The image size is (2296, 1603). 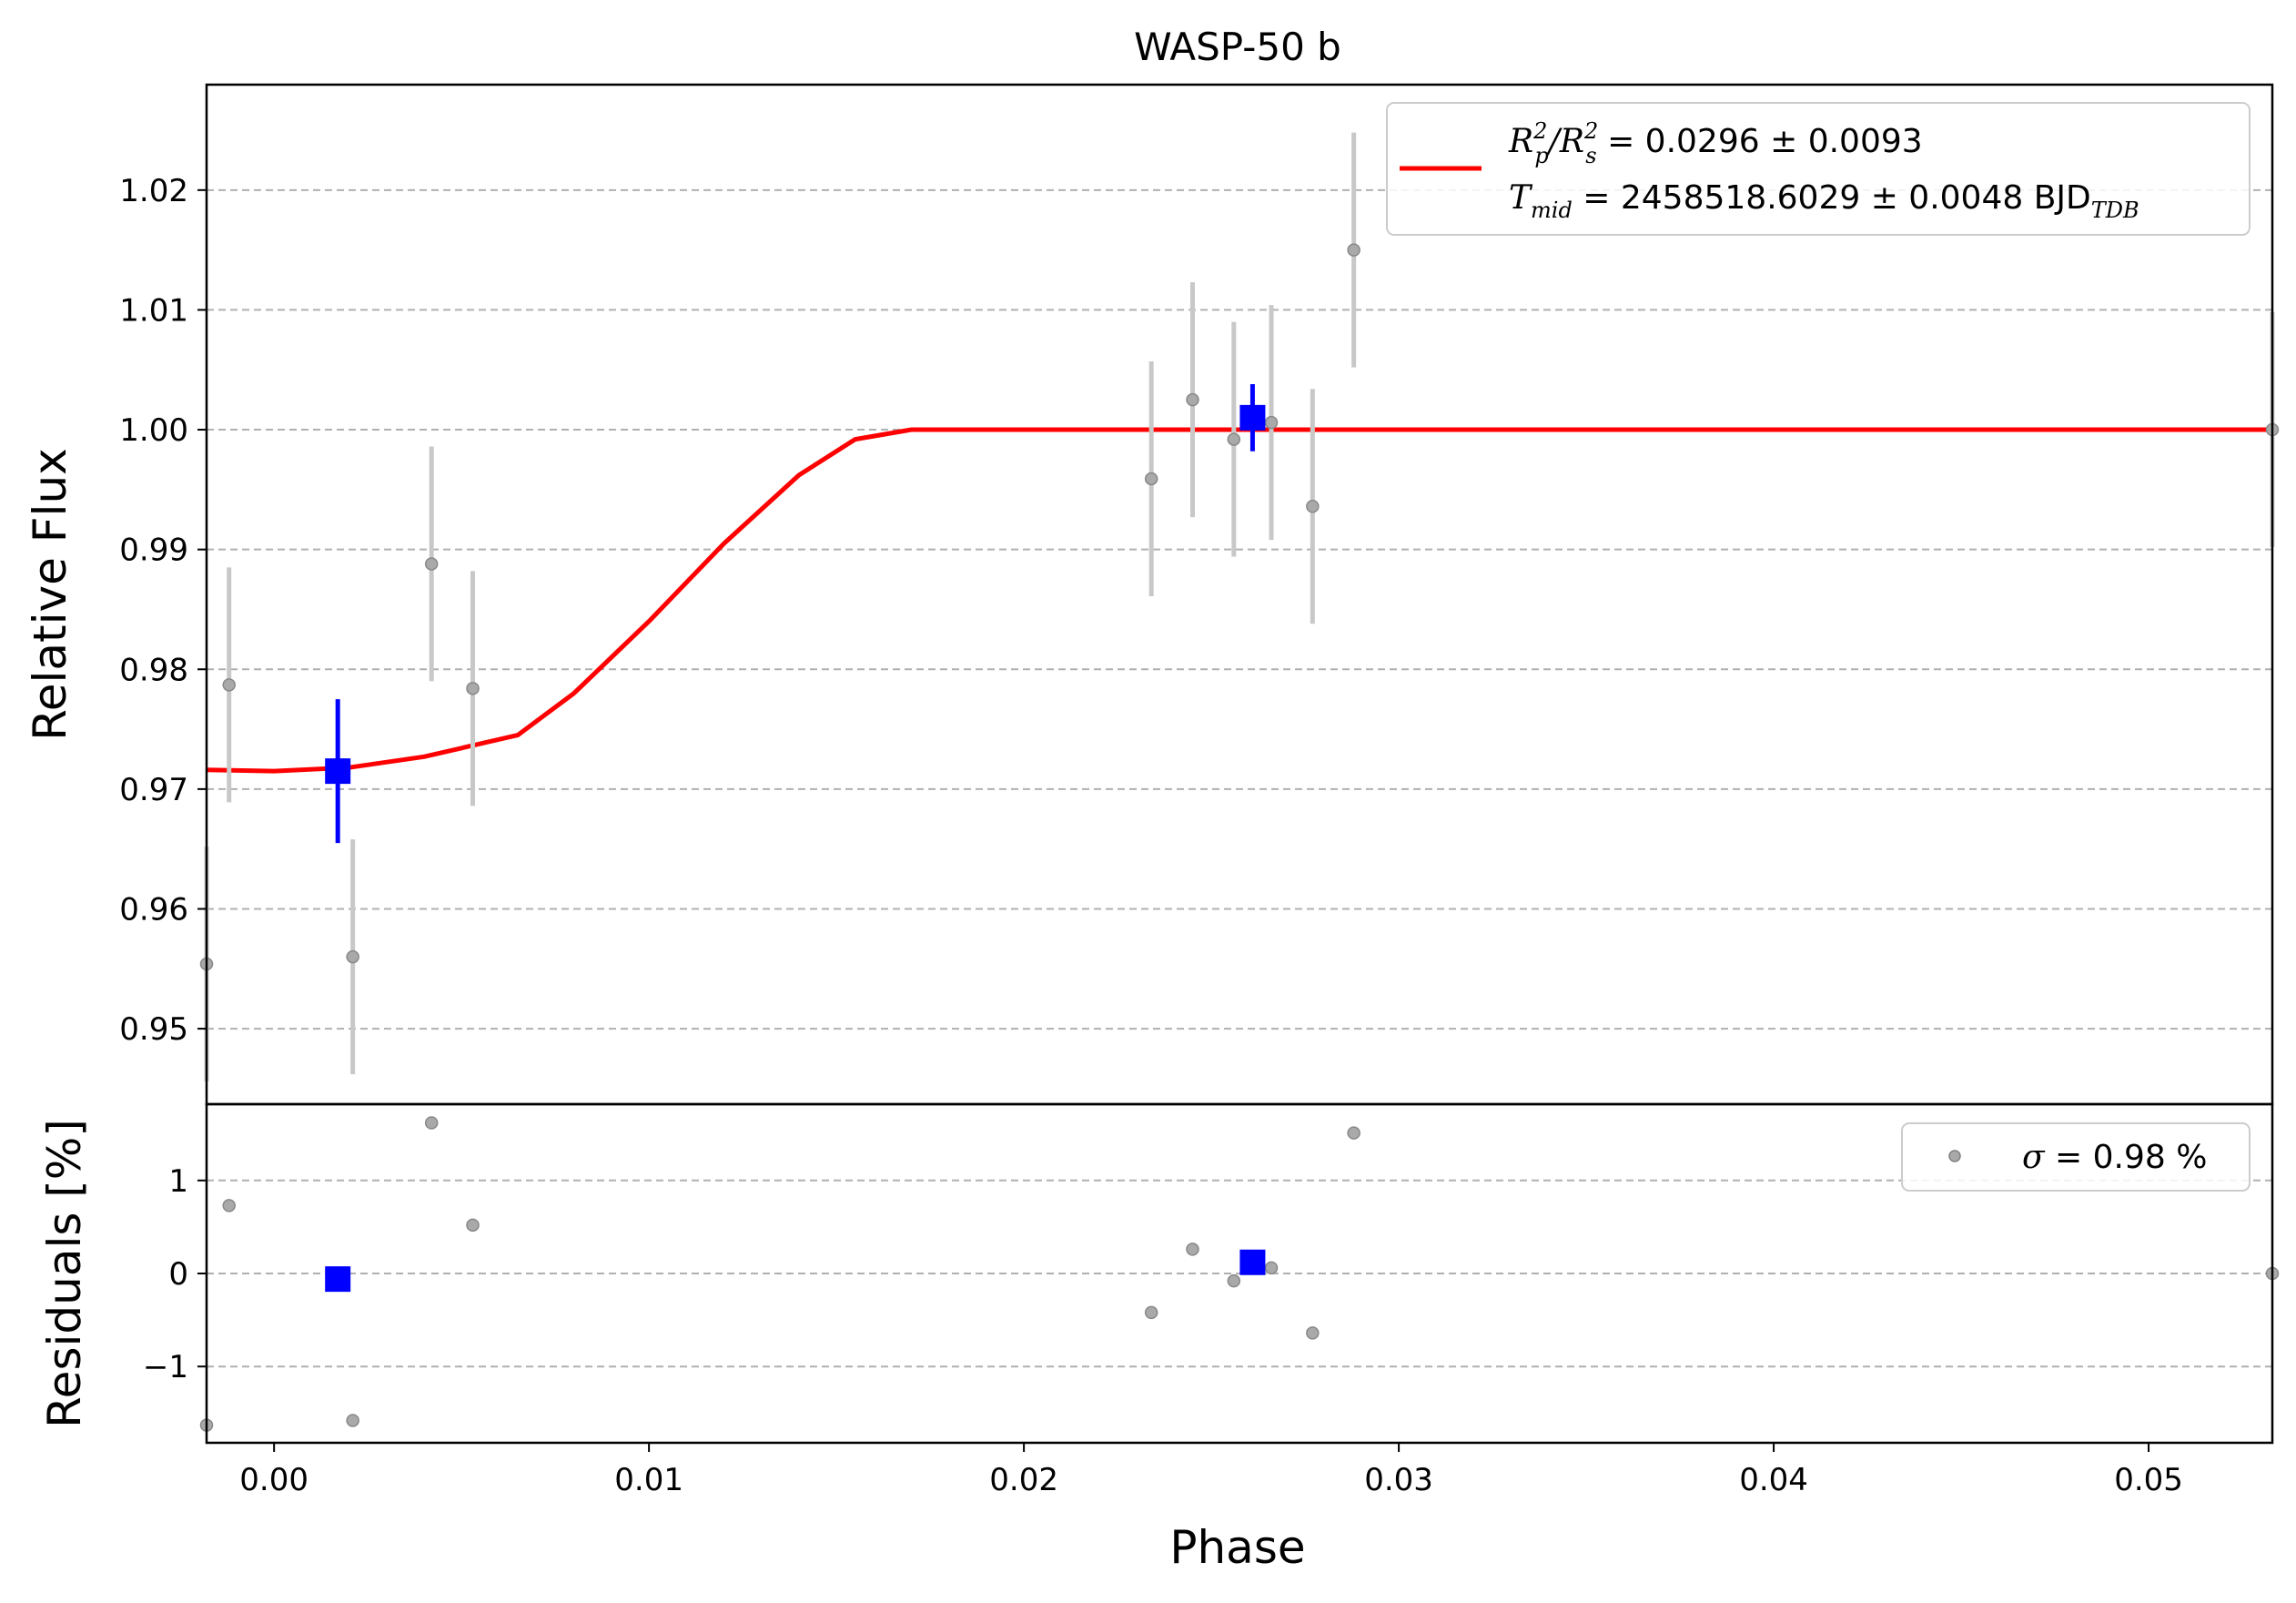 I want to click on main-binned-layer, so click(x=796, y=614).